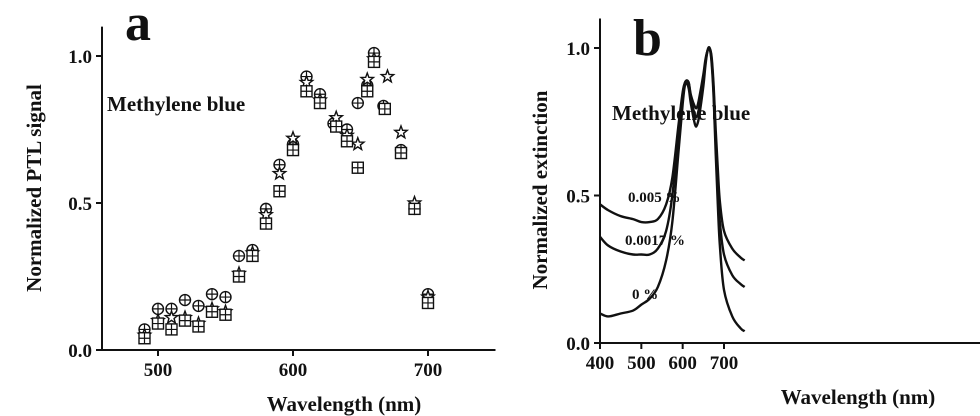 This screenshot has width=980, height=416. Describe the element at coordinates (80, 204) in the screenshot. I see `panel-a-y-tick-label: 0.5` at that location.